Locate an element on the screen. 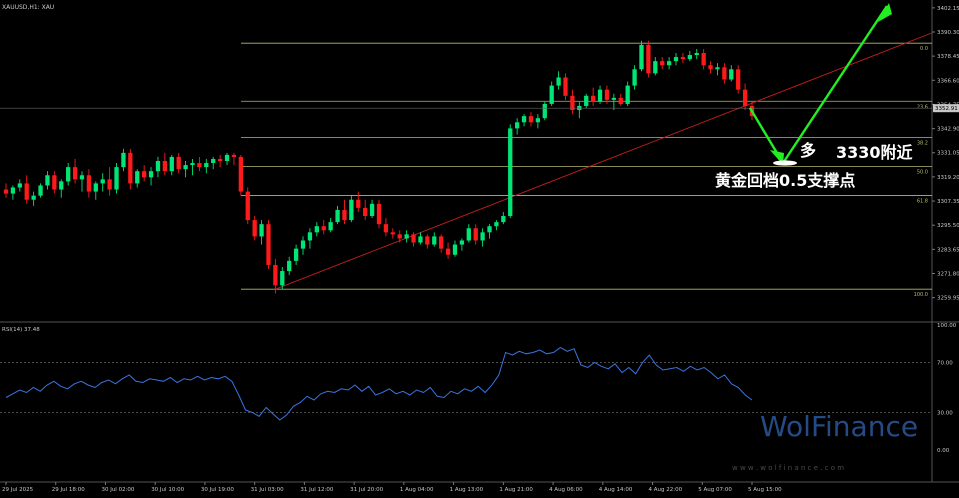  price-tick-label: 3319.20 is located at coordinates (948, 178).